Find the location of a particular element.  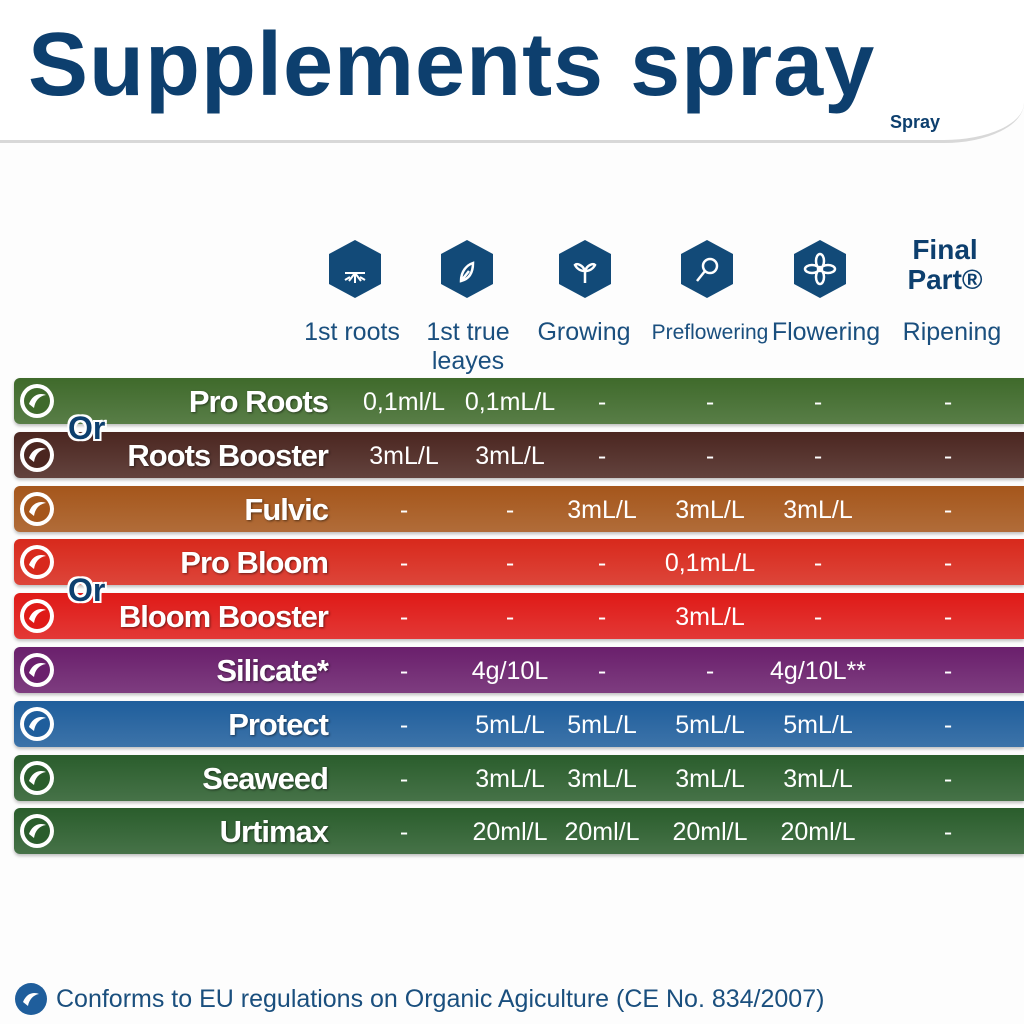

footer-logo is located at coordinates (31, 999).